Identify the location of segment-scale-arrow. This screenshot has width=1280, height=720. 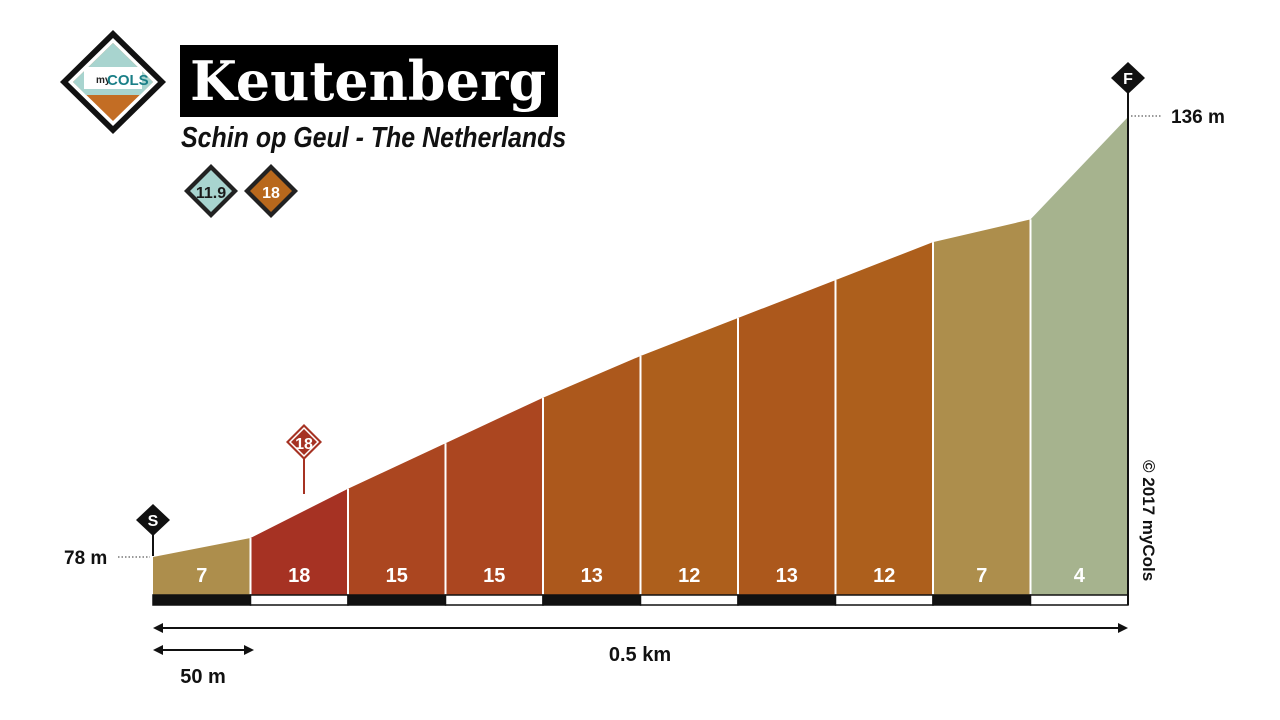
(203, 650).